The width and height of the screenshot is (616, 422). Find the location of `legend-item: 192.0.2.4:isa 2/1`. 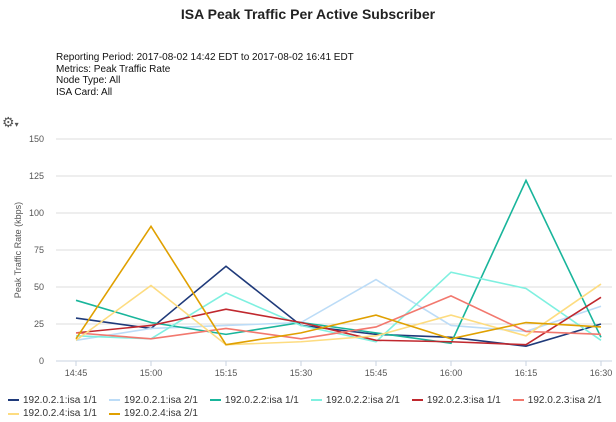

legend-item: 192.0.2.4:isa 2/1 is located at coordinates (153, 413).